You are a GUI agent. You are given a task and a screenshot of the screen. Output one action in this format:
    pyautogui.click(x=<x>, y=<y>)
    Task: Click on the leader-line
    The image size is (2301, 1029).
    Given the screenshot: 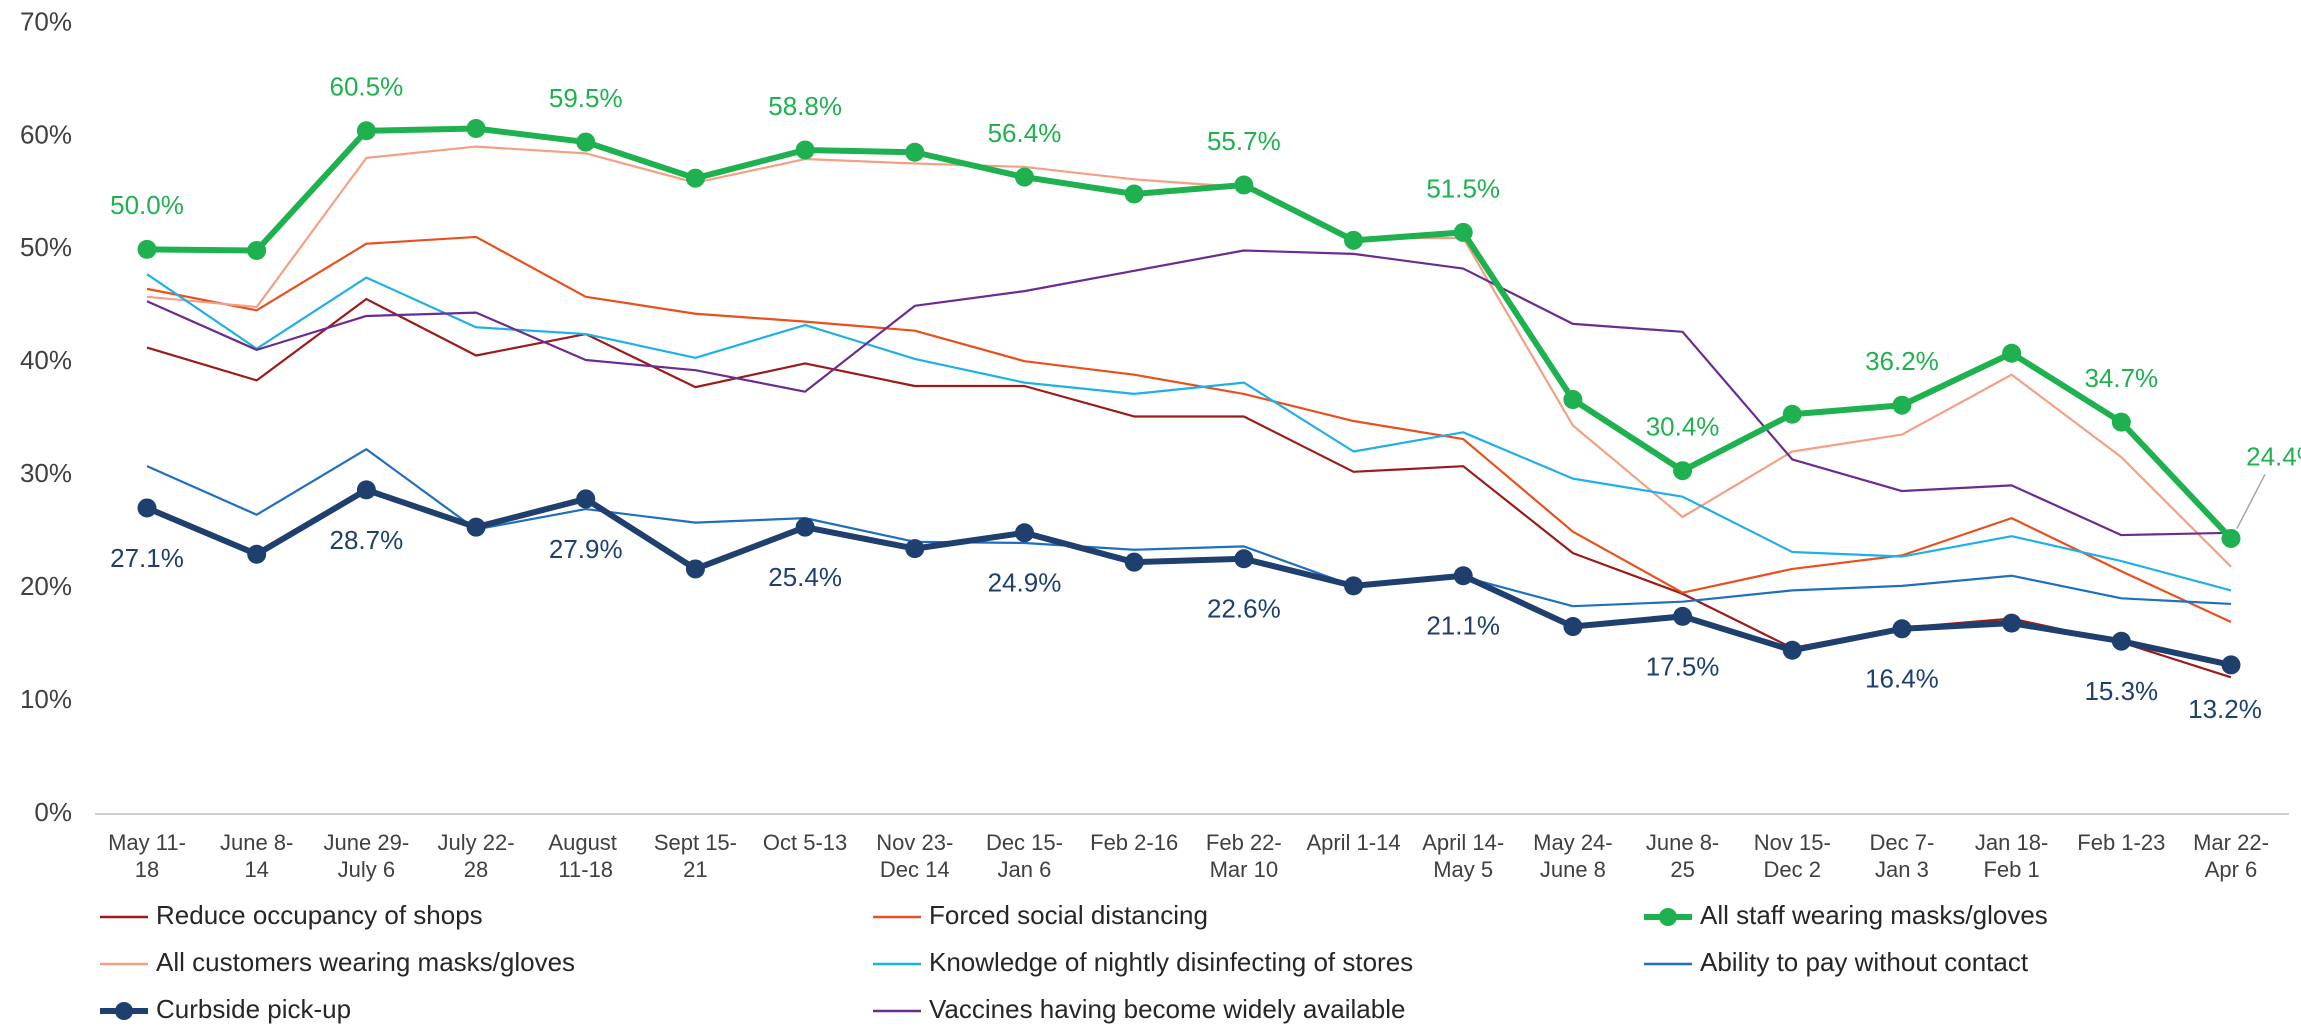 What is the action you would take?
    pyautogui.click(x=2251, y=501)
    